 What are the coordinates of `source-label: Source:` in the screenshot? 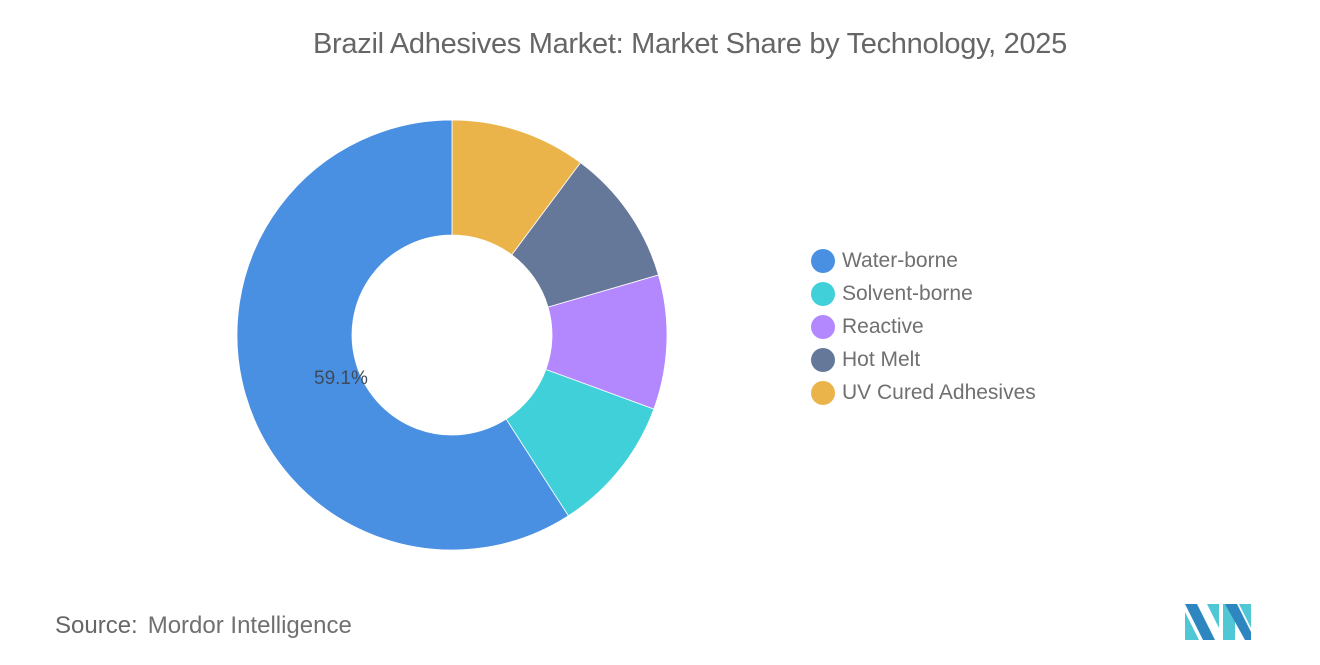 It's located at (96, 625).